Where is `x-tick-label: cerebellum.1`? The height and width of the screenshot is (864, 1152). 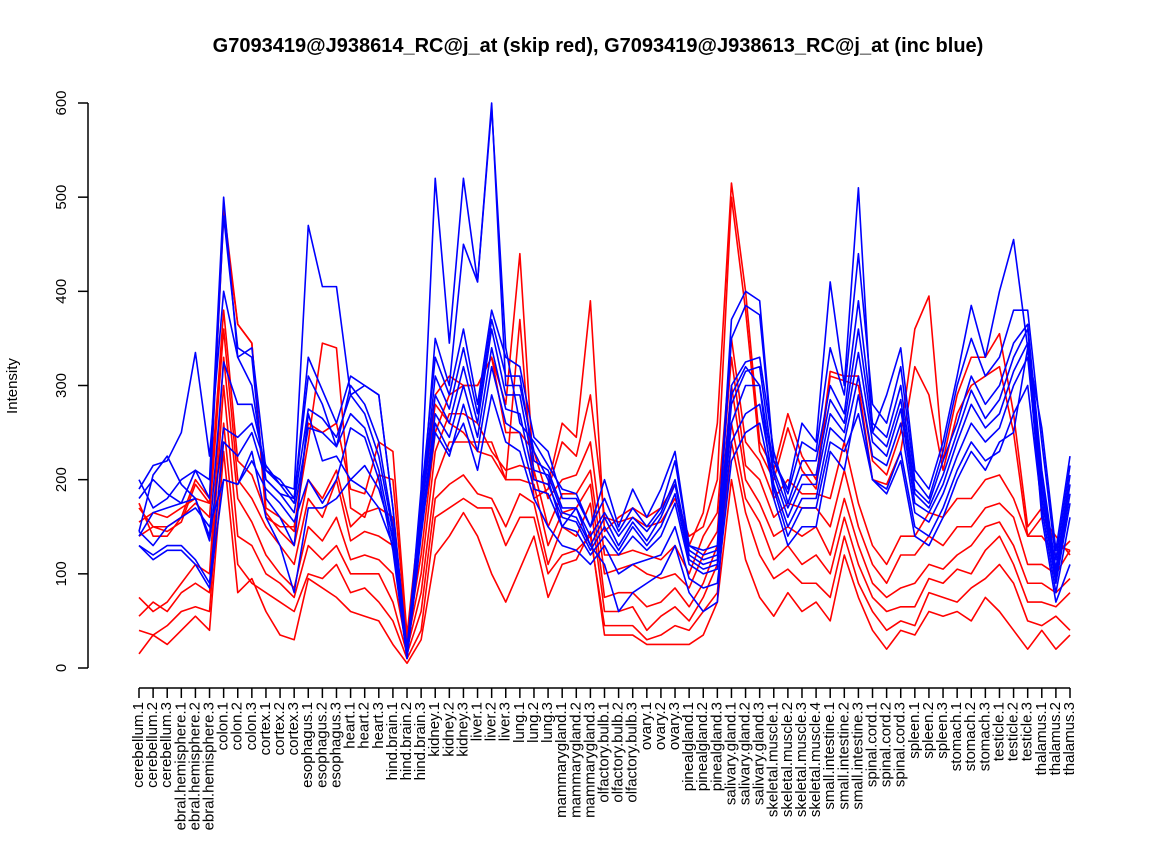 x-tick-label: cerebellum.1 is located at coordinates (138, 745).